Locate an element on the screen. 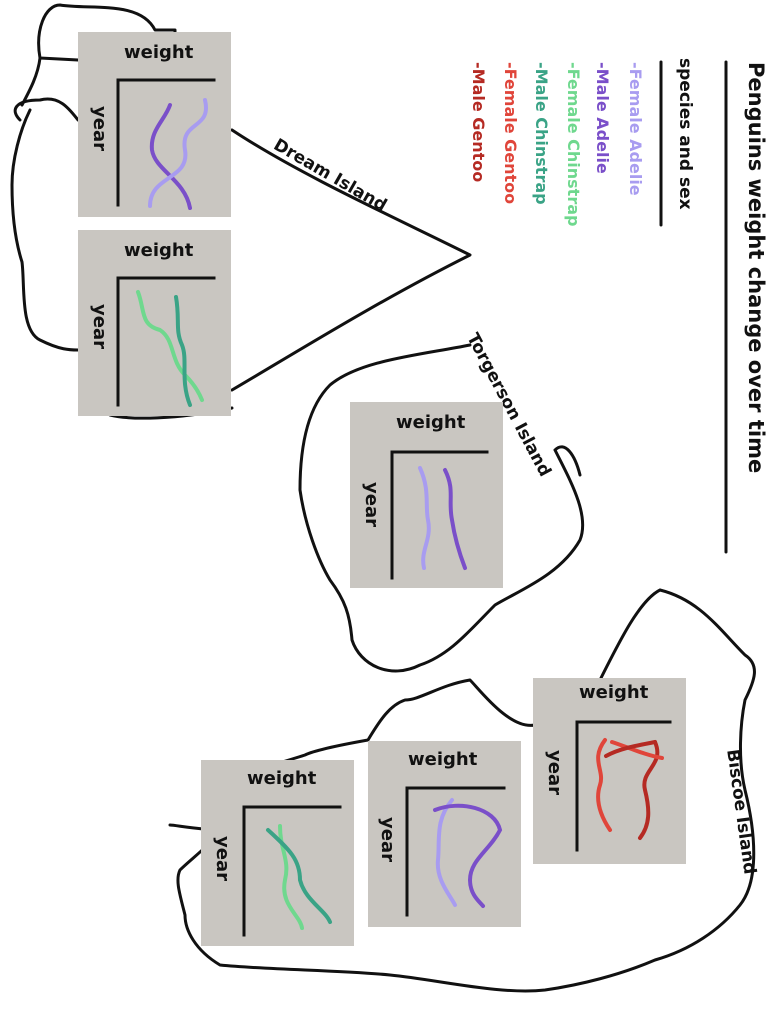 The image size is (784, 1010). panel-biscoe-chinstrap: weight year is located at coordinates (277, 853).